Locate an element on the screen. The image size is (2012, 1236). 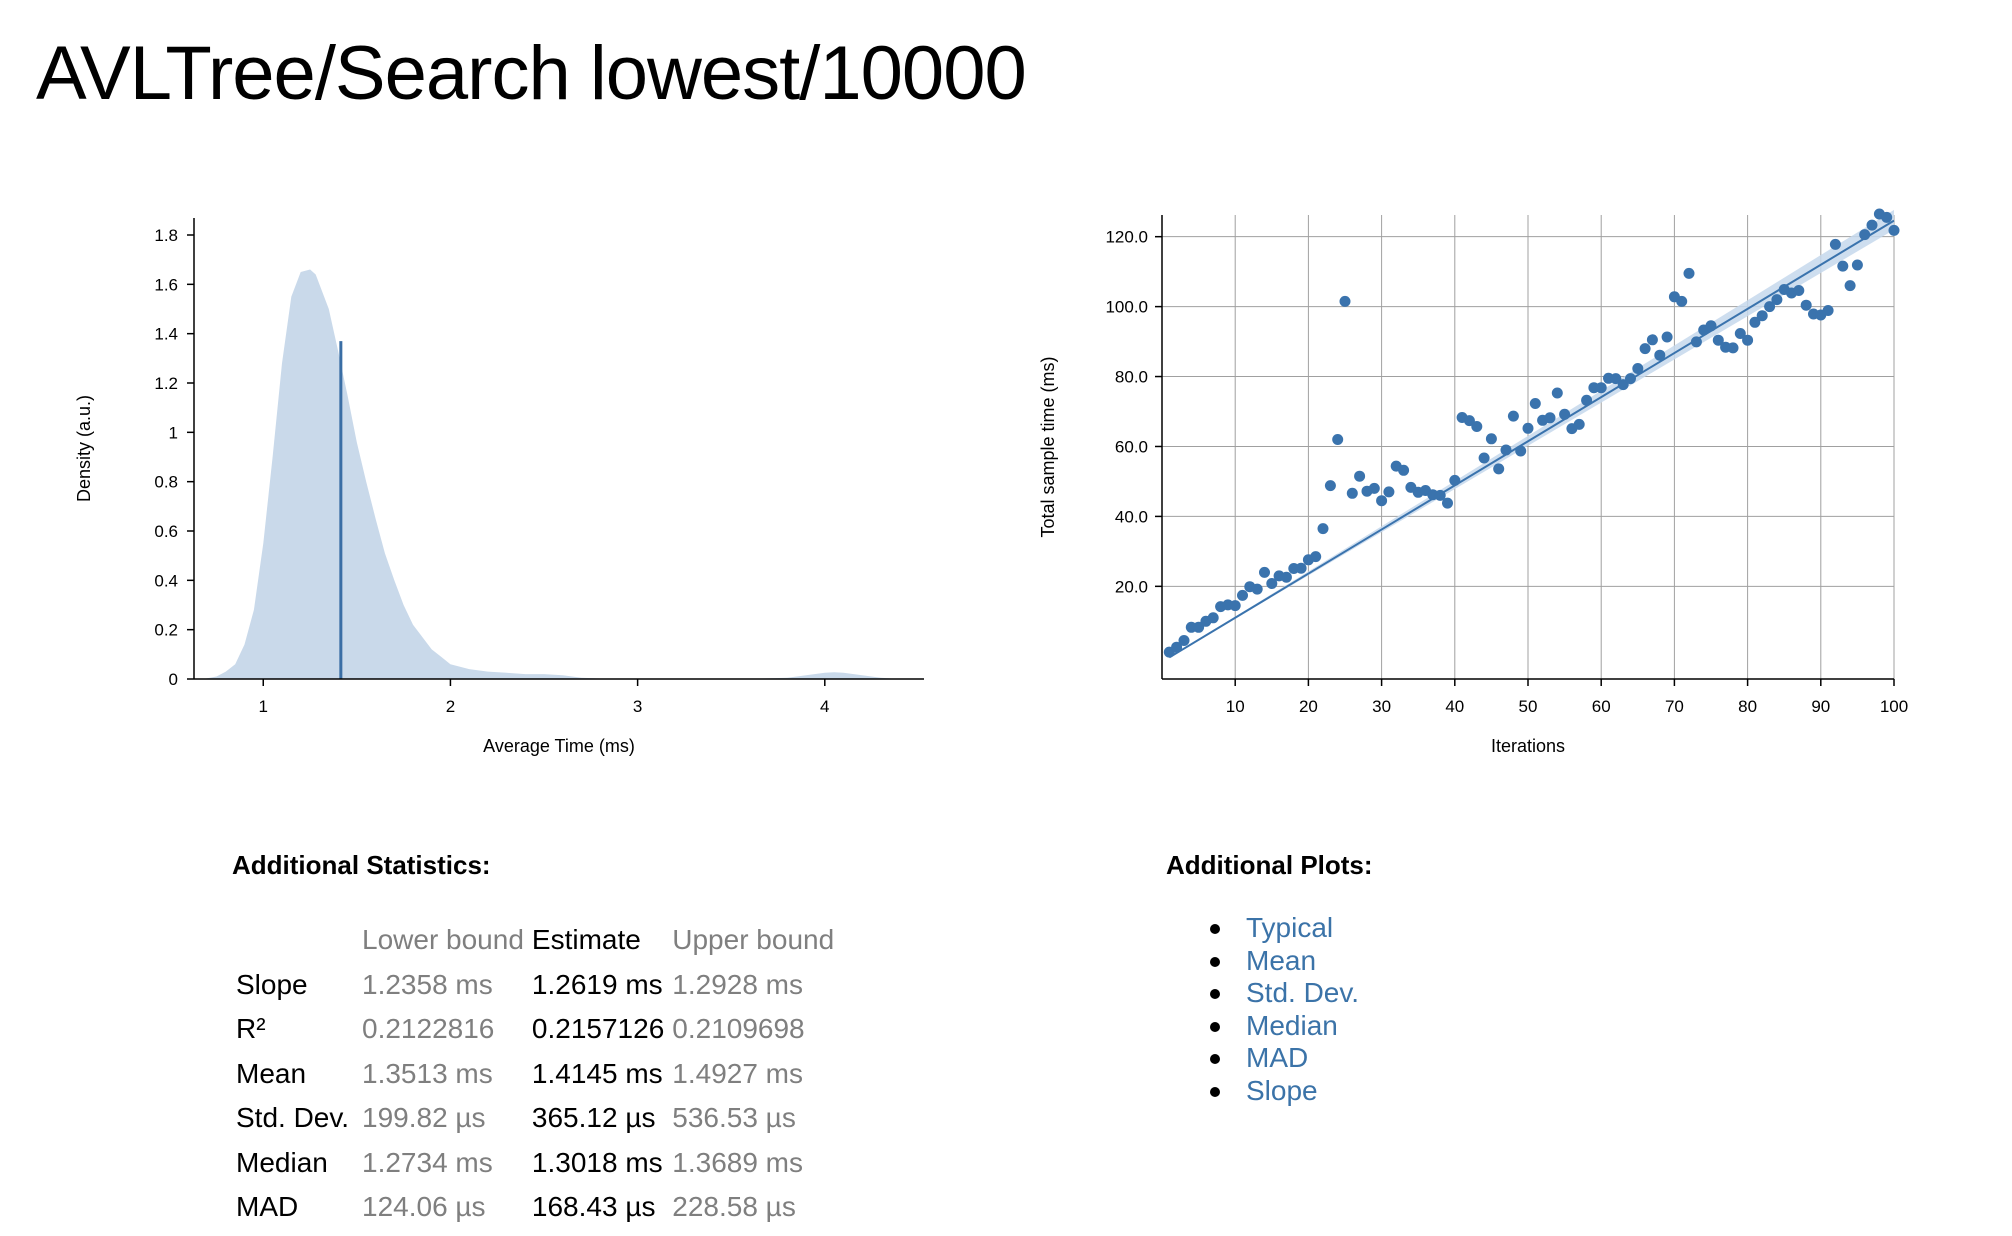
statistic-label: R² is located at coordinates (251, 1029).